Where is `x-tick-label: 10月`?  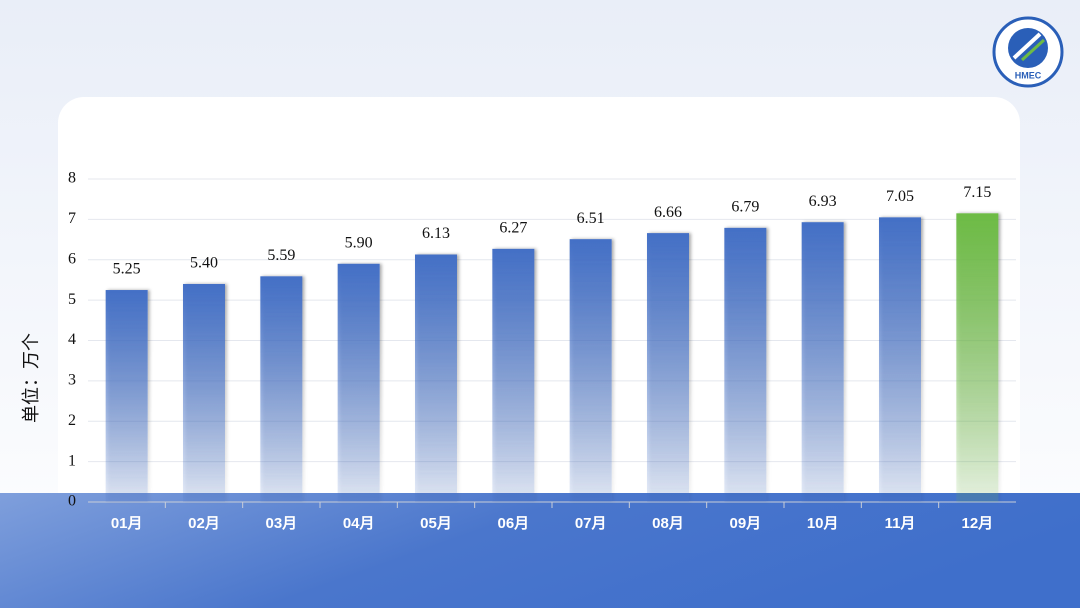 x-tick-label: 10月 is located at coordinates (823, 523).